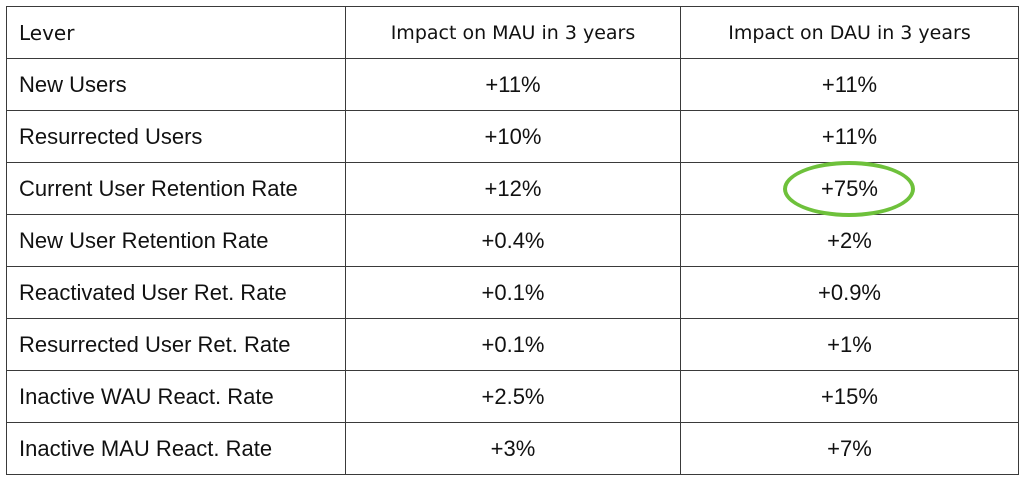 The height and width of the screenshot is (496, 1024). I want to click on table-row: Reactivated User Ret. Rate +0.1% +0.9%, so click(512, 292).